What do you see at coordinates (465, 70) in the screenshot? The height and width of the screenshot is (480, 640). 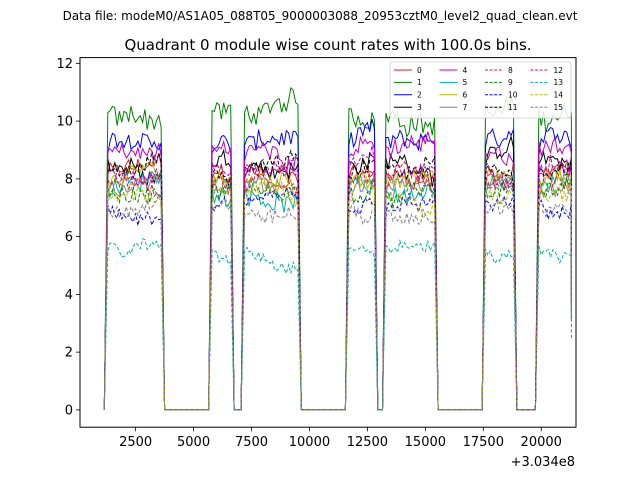 I see `legend-label-4: 4` at bounding box center [465, 70].